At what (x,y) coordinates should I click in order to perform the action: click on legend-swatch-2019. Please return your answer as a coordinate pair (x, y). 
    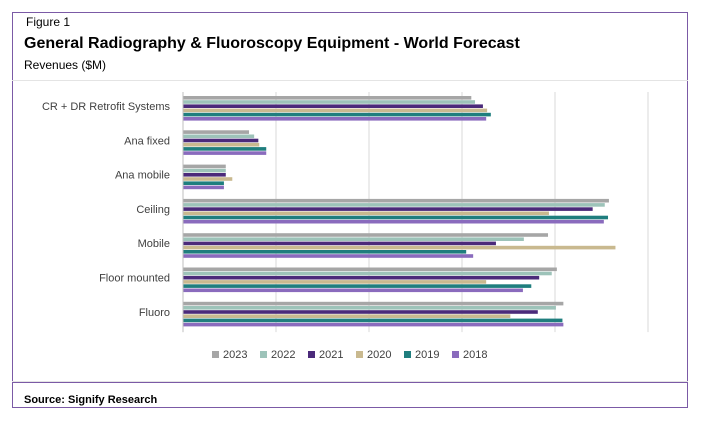
    Looking at the image, I should click on (407, 354).